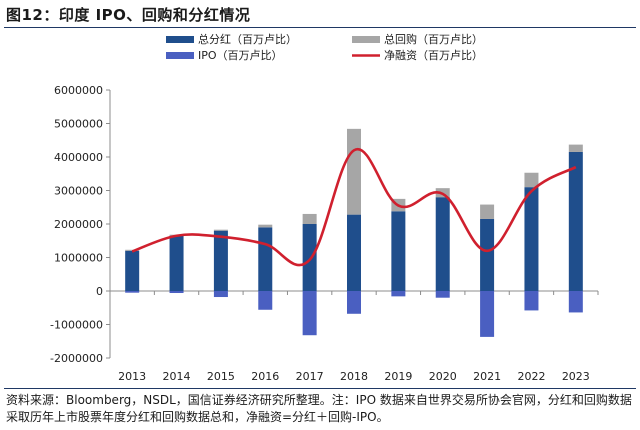  Describe the element at coordinates (76, 325) in the screenshot. I see `y-tick-label: -1000000` at that location.